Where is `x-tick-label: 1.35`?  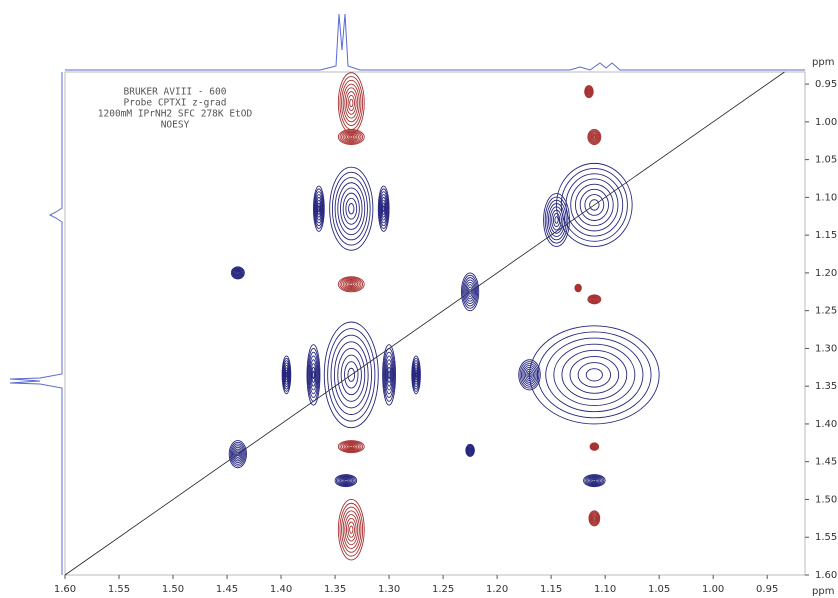
x-tick-label: 1.35 is located at coordinates (335, 589).